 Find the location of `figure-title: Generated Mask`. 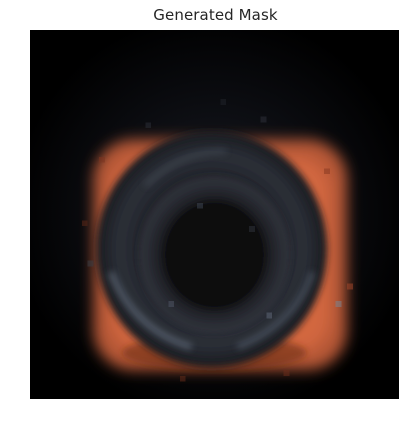

figure-title: Generated Mask is located at coordinates (215, 15).